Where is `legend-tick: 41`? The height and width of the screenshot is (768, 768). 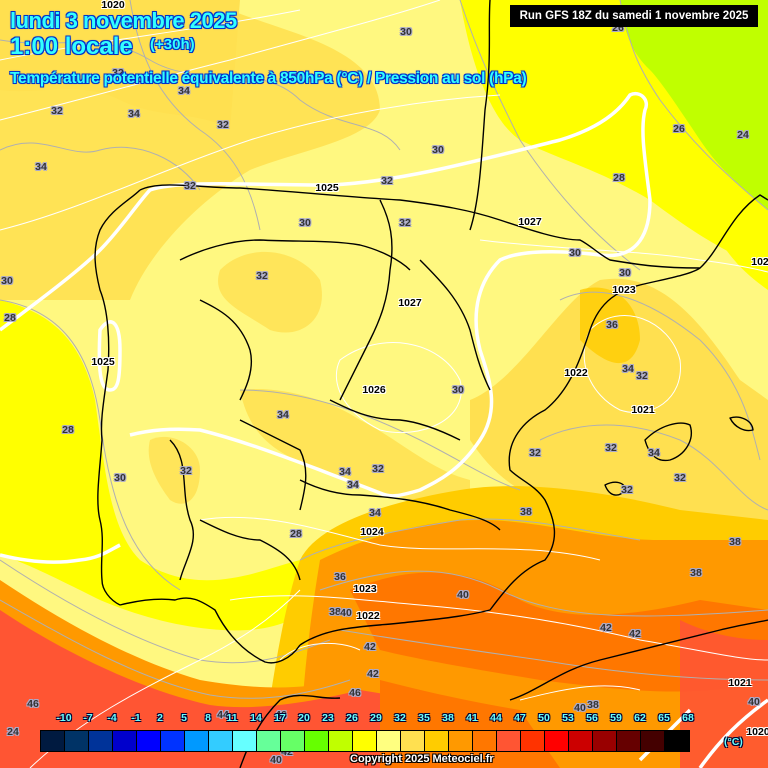 legend-tick: 41 is located at coordinates (472, 718).